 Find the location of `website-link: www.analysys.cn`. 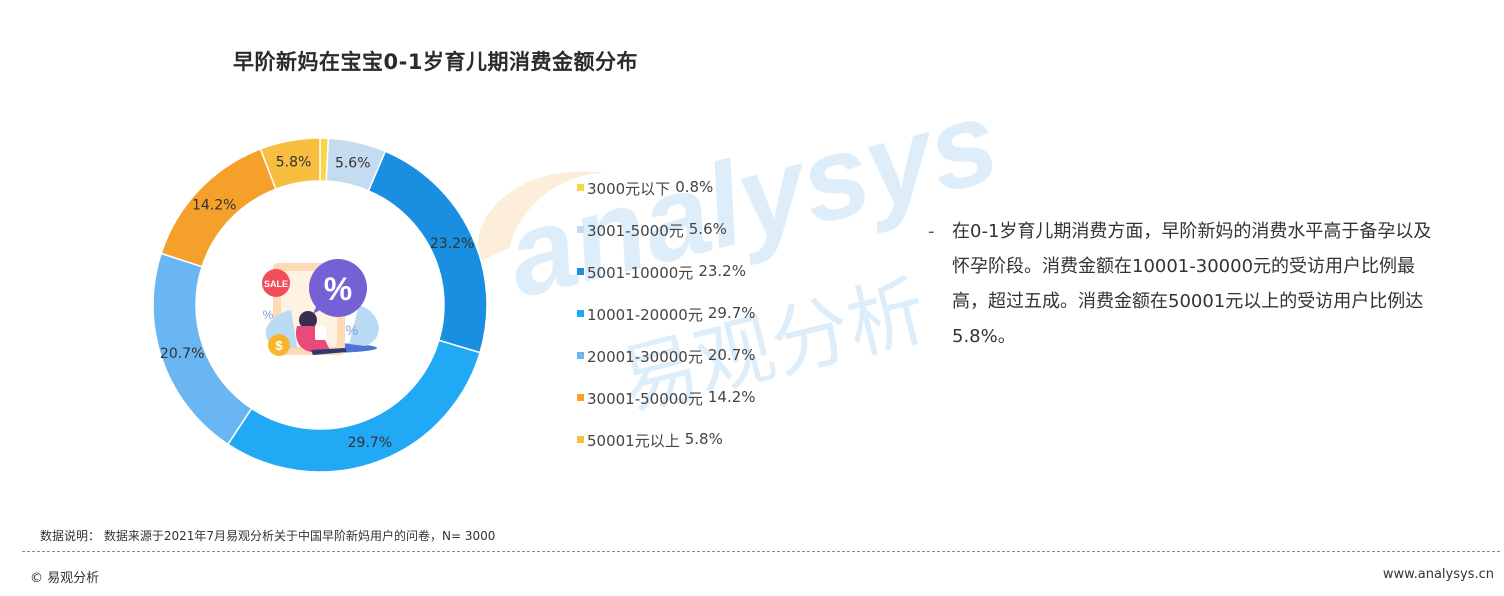

website-link: www.analysys.cn is located at coordinates (1438, 574).